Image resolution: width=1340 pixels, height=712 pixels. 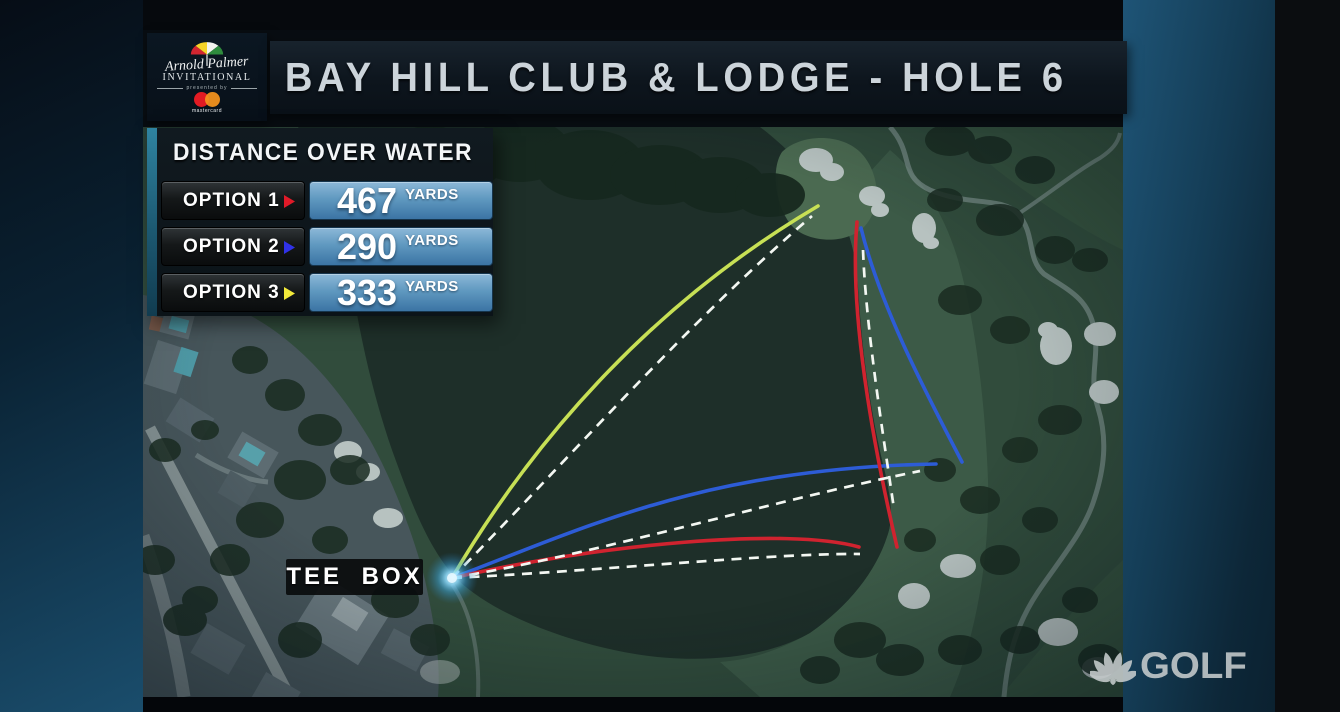 I want to click on mastercard-logo: mastercard, so click(x=207, y=103).